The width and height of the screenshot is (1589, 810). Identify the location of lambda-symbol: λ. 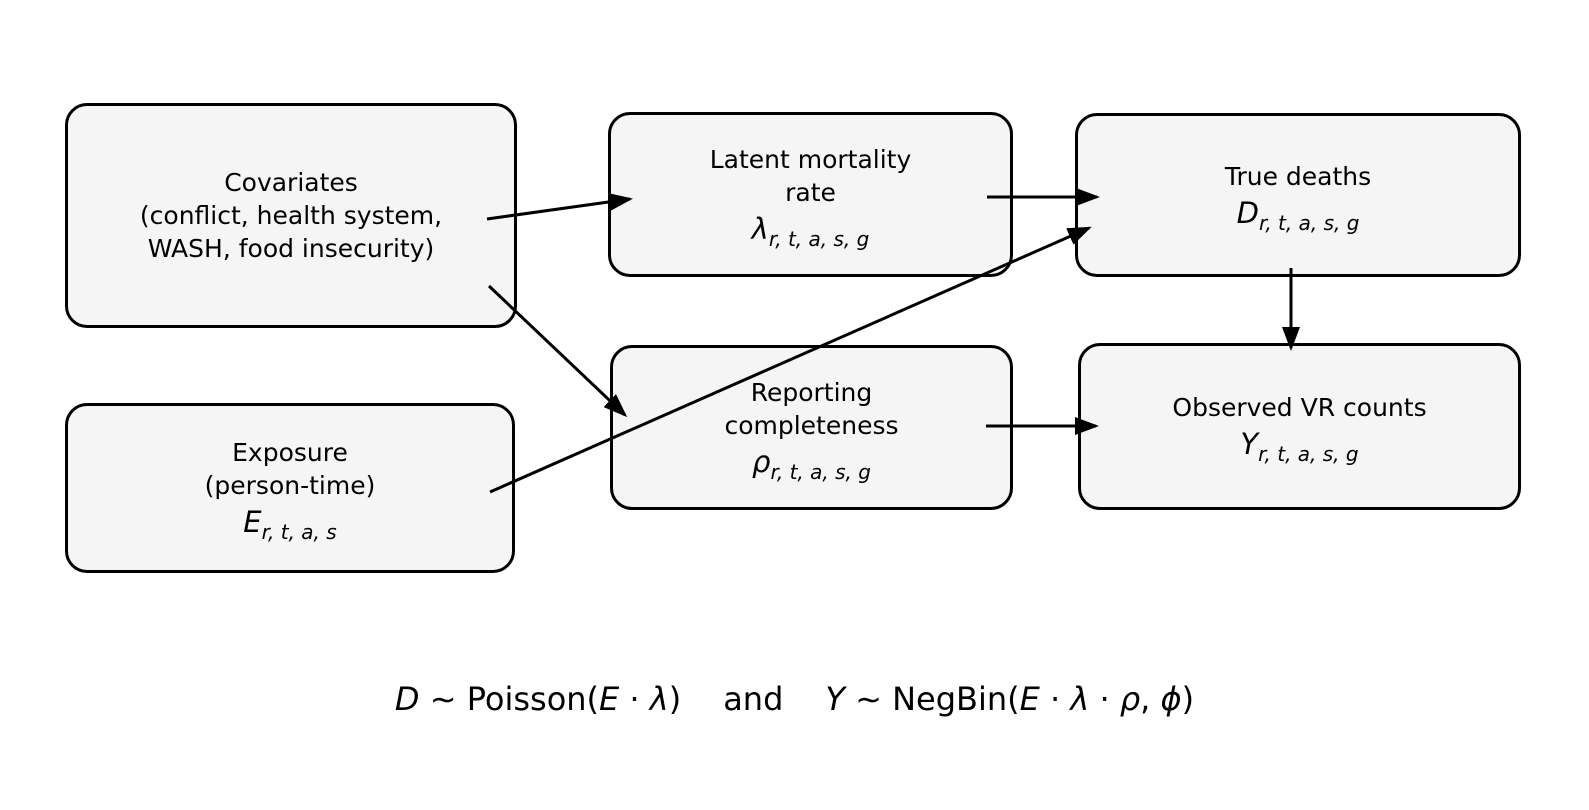
(760, 228).